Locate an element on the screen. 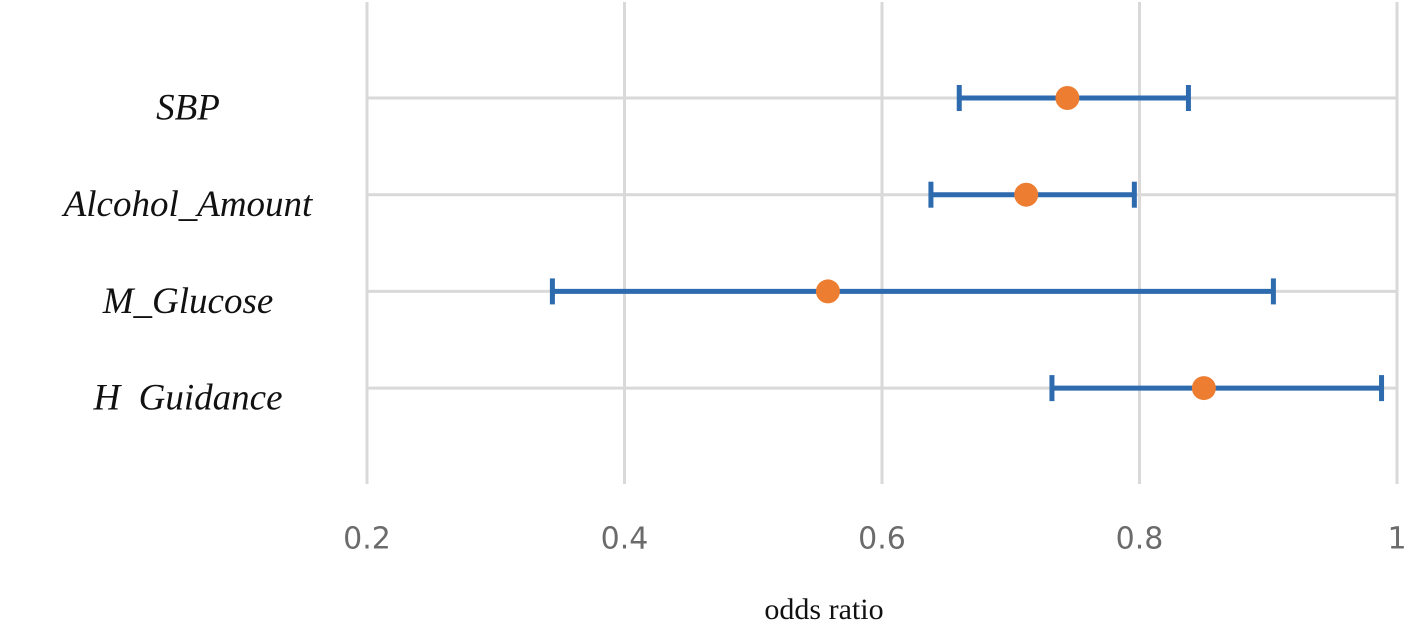 The image size is (1408, 625). y-tick-label: H Guidance is located at coordinates (187, 398).